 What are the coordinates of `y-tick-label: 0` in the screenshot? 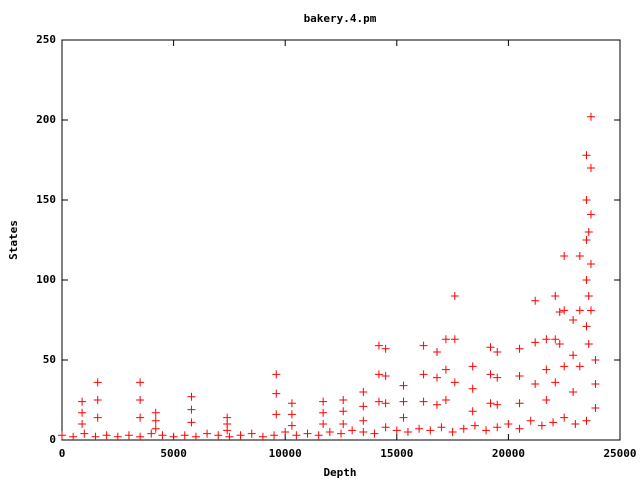 It's located at (52, 439).